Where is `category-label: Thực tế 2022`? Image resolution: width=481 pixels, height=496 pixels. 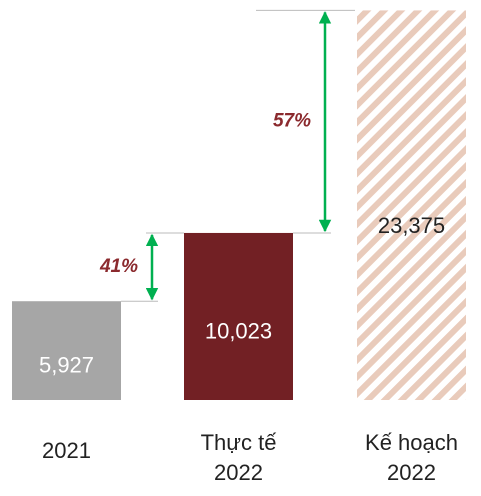 category-label: Thực tế 2022 is located at coordinates (238, 457).